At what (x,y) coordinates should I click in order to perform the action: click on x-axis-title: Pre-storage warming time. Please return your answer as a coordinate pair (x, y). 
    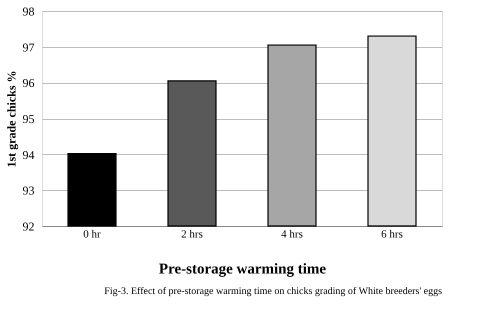
    Looking at the image, I should click on (242, 270).